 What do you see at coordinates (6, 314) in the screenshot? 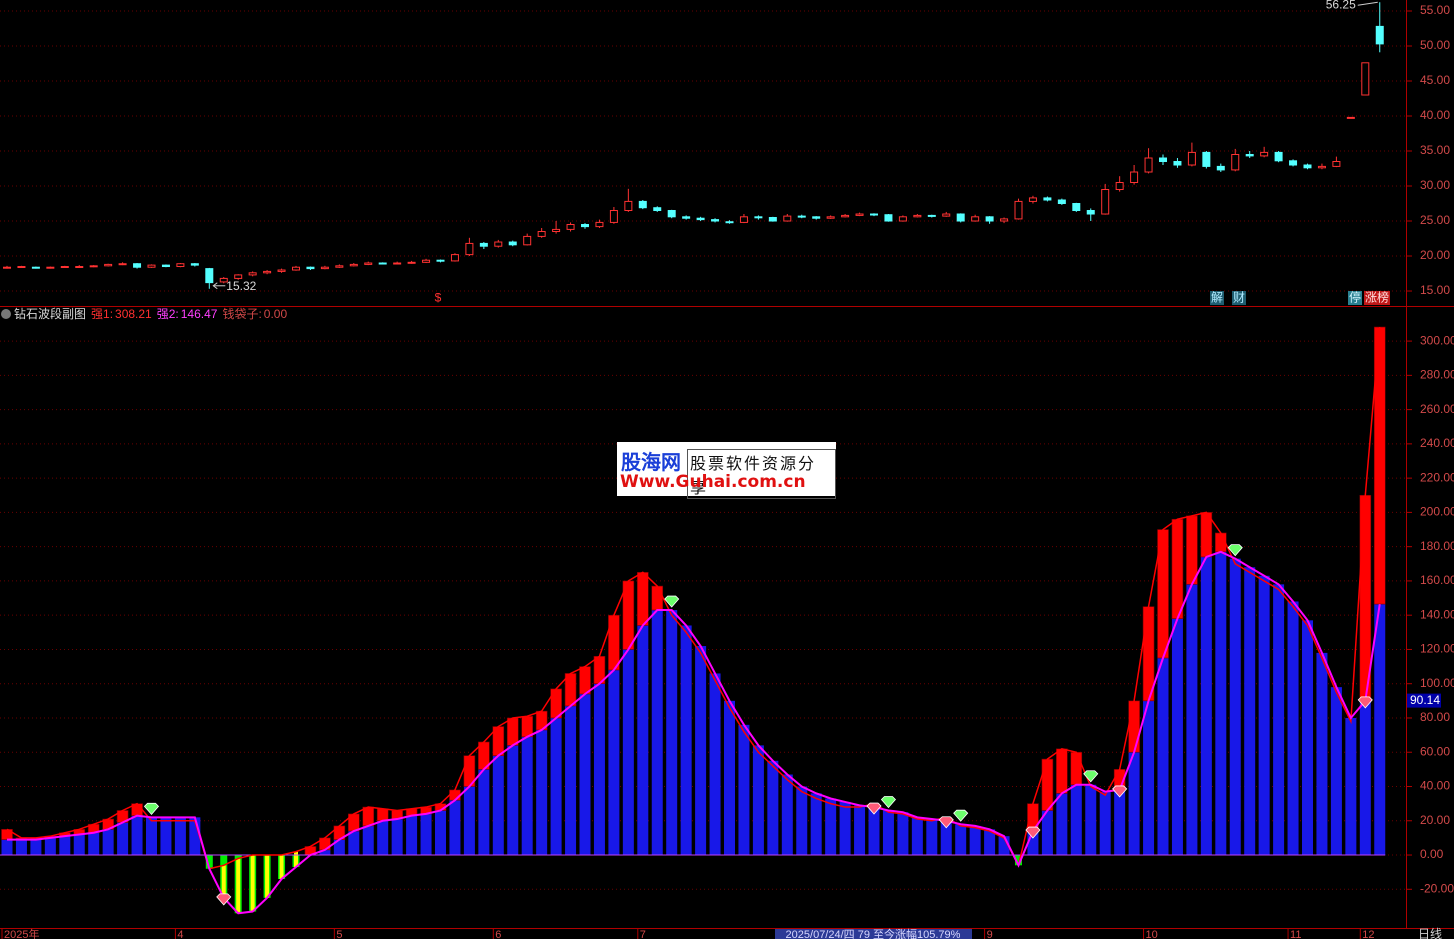
I see `collapse-icon` at bounding box center [6, 314].